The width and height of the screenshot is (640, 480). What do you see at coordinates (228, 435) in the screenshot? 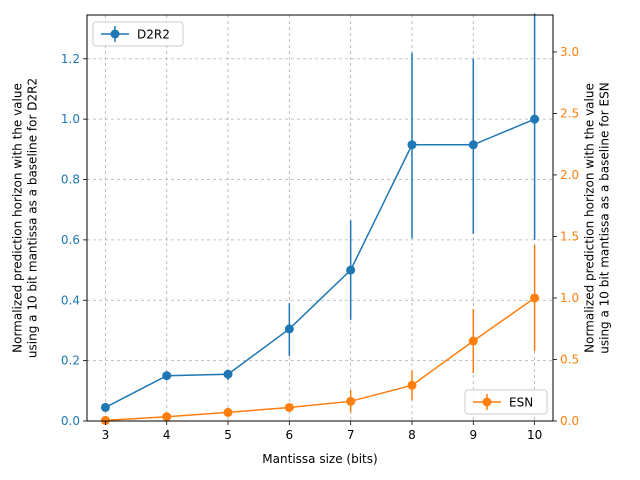
I see `x-tick-label: 5` at bounding box center [228, 435].